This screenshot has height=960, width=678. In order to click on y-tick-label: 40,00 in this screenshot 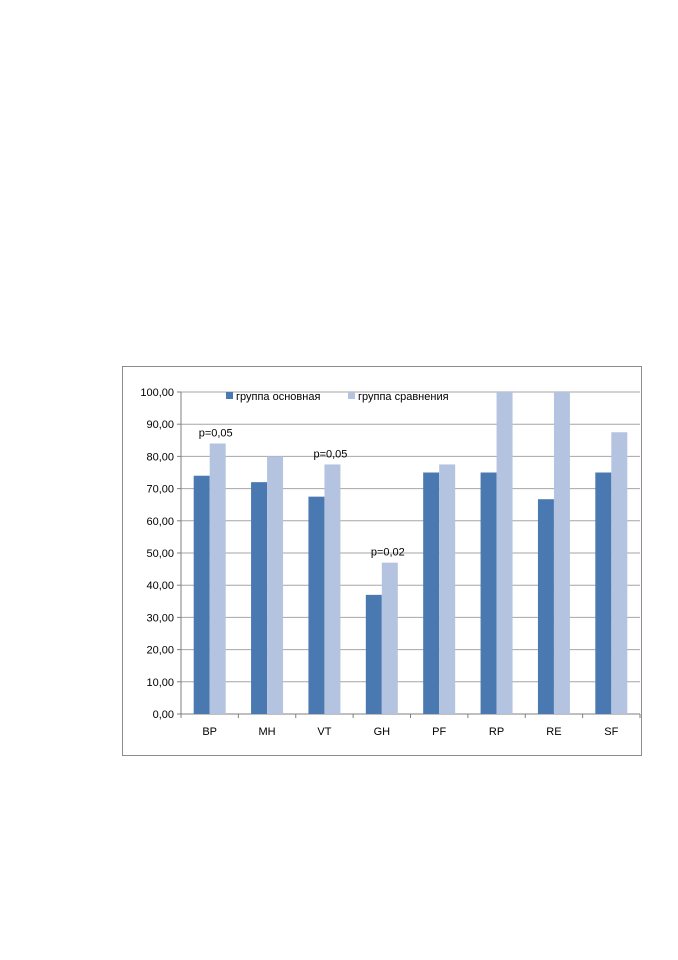, I will do `click(160, 586)`.